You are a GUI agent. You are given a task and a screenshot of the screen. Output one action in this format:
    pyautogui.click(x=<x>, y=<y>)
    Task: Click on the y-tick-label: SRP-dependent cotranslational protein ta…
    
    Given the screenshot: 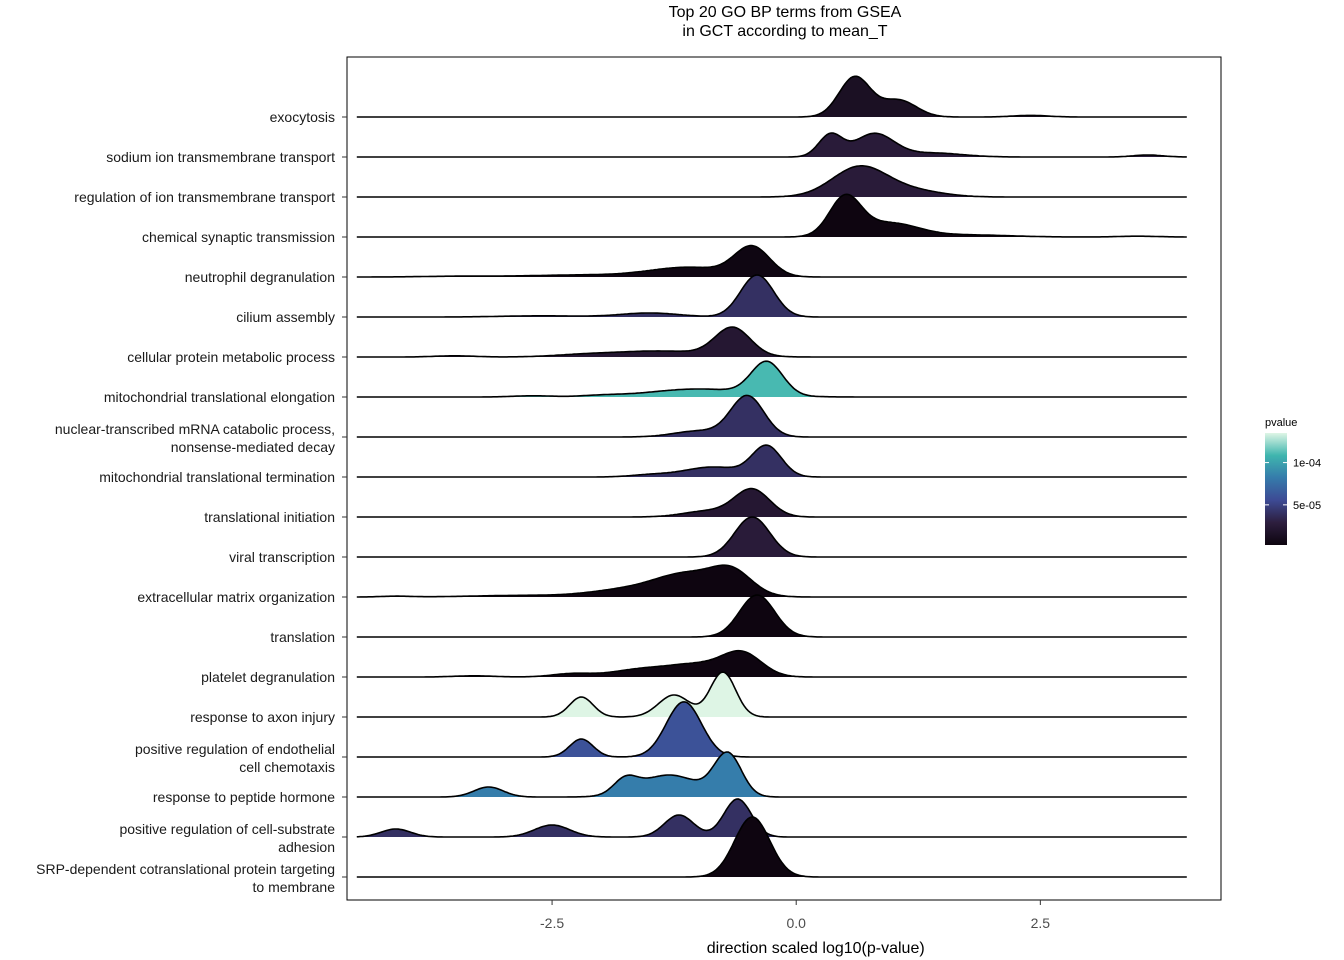 What is the action you would take?
    pyautogui.click(x=185, y=878)
    